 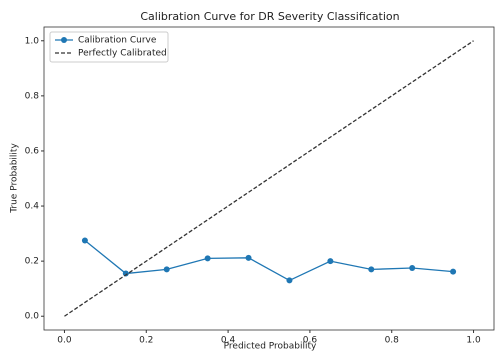 I want to click on y-tick-label: 0.6, so click(x=32, y=151).